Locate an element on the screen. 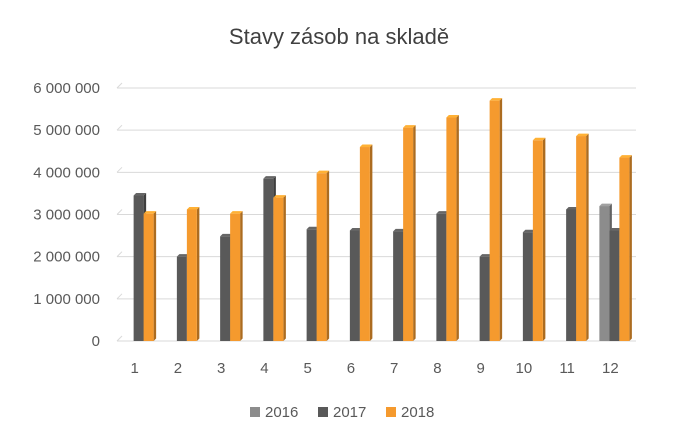 Image resolution: width=679 pixels, height=443 pixels. x-axis-ticks: 1 2 3 4 5 6 7 8 9 10 11 12 is located at coordinates (374, 368).